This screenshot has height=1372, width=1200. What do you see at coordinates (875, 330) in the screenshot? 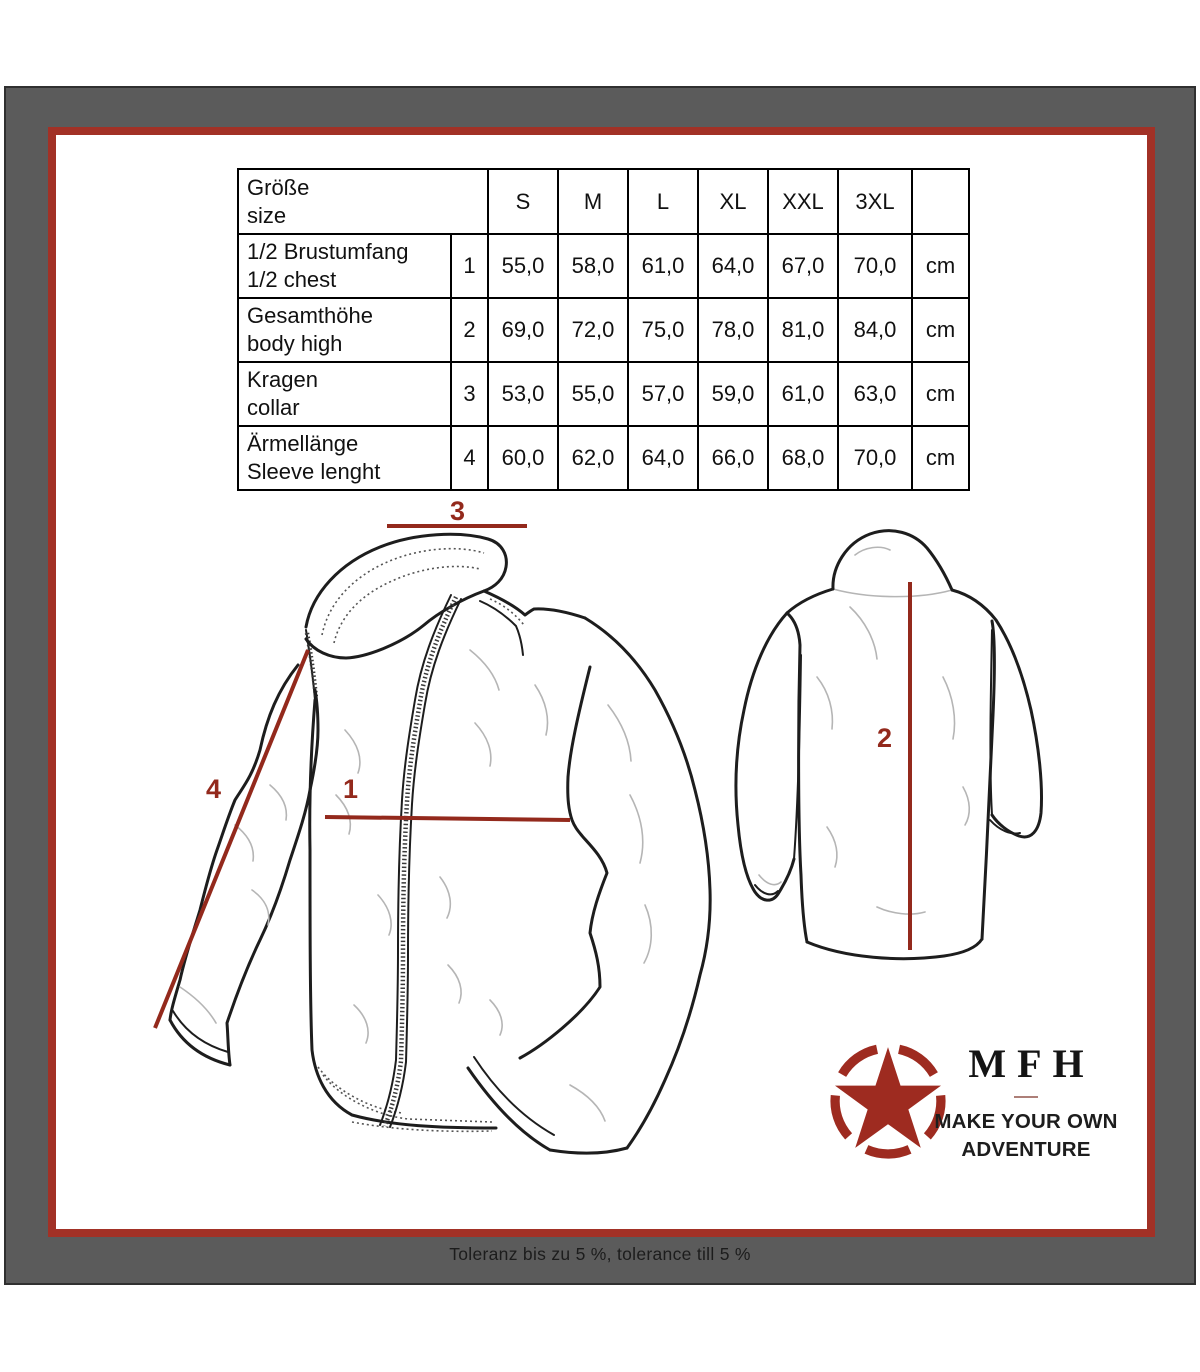
I see `value-cell: 84,0` at bounding box center [875, 330].